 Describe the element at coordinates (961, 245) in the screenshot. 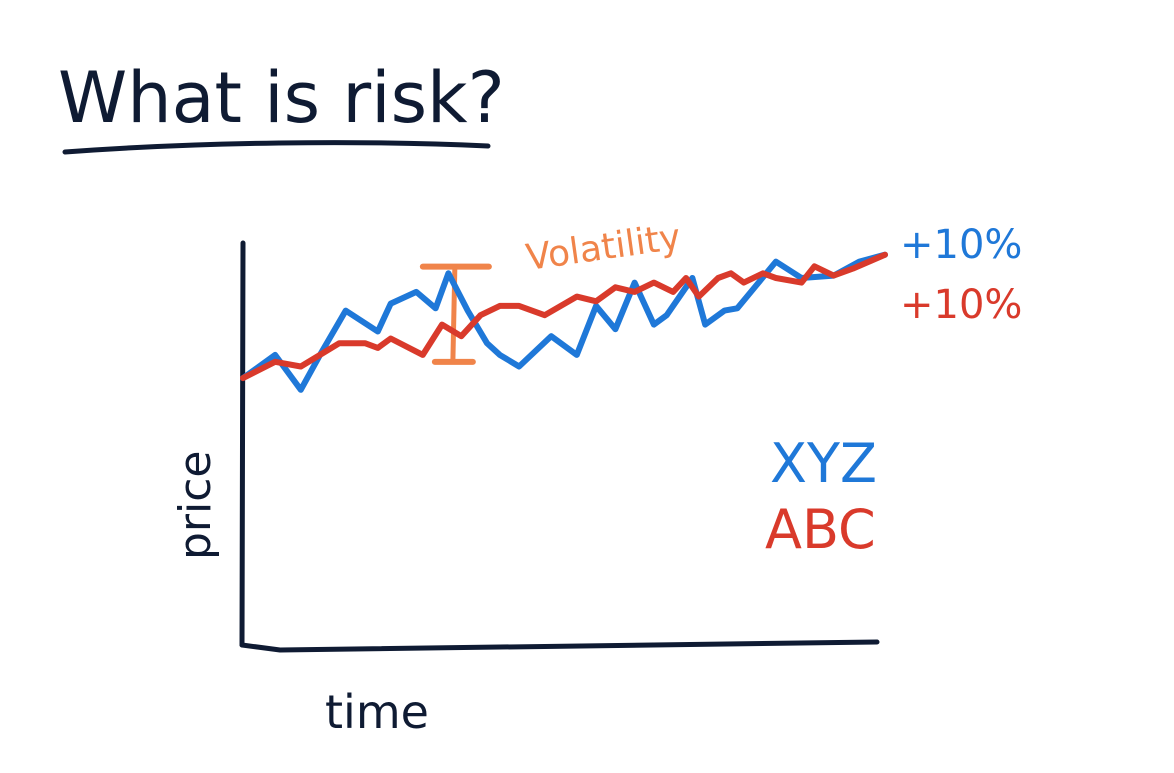

I see `xyz-end-label: +10%` at that location.